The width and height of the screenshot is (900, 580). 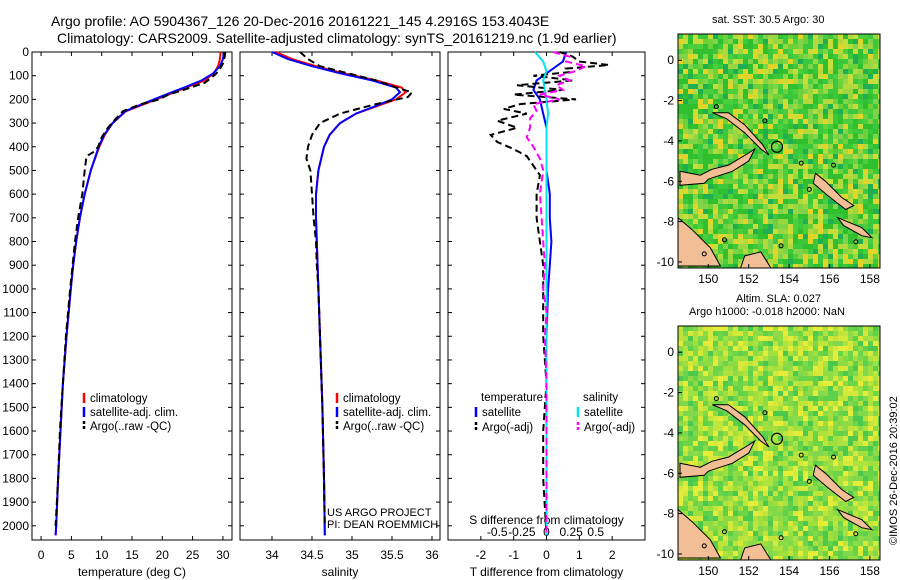 What do you see at coordinates (15, 336) in the screenshot?
I see `ytick-label: 1200` at bounding box center [15, 336].